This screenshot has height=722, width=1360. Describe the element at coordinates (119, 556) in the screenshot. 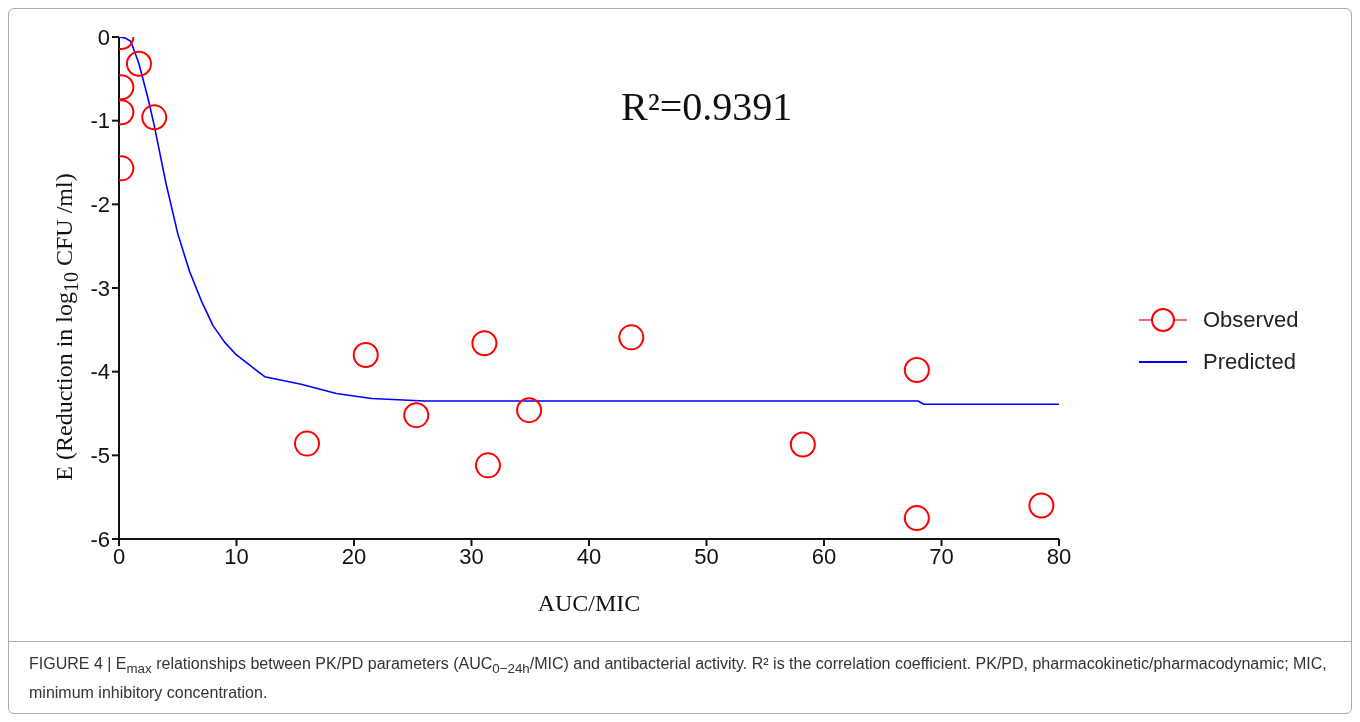

I see `x-tick-label: 0` at that location.